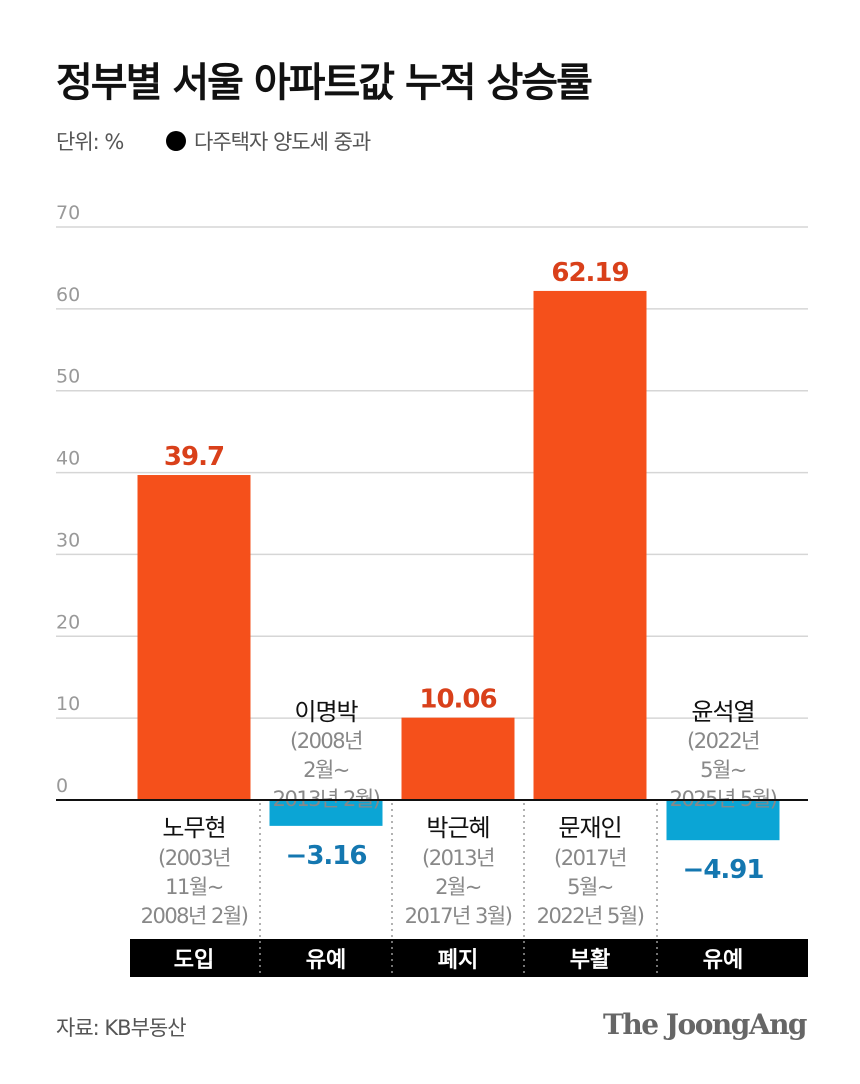 The width and height of the screenshot is (860, 1084). Describe the element at coordinates (90, 142) in the screenshot. I see `unit-label: 단위: %` at that location.